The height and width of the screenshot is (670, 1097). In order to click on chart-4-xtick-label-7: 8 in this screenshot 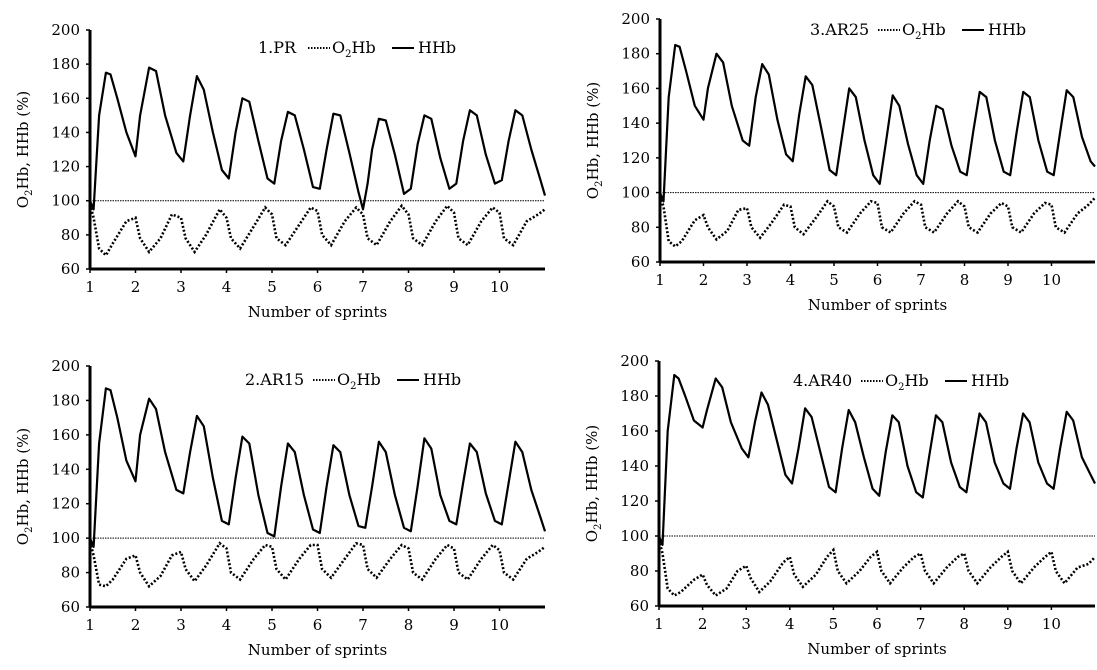, I will do `click(964, 624)`.